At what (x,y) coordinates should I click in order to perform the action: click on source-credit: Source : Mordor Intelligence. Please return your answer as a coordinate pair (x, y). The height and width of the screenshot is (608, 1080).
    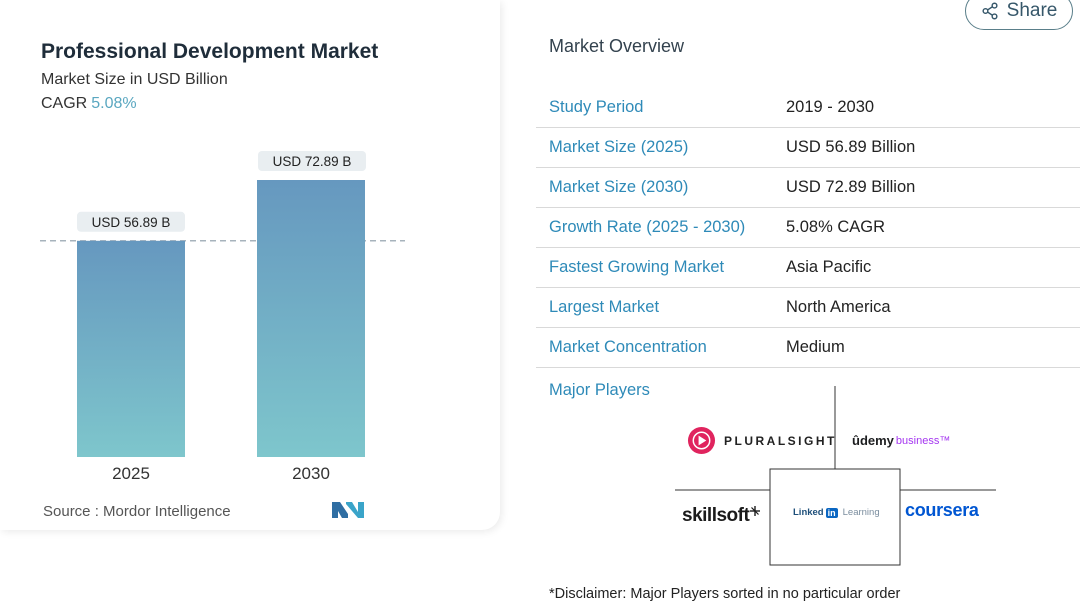
    Looking at the image, I should click on (137, 511).